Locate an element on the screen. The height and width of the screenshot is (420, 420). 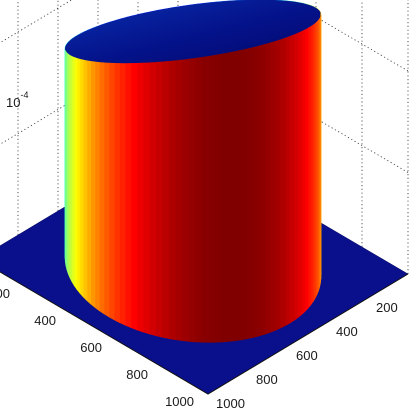
exponent-label: 10-4 is located at coordinates (17, 100).